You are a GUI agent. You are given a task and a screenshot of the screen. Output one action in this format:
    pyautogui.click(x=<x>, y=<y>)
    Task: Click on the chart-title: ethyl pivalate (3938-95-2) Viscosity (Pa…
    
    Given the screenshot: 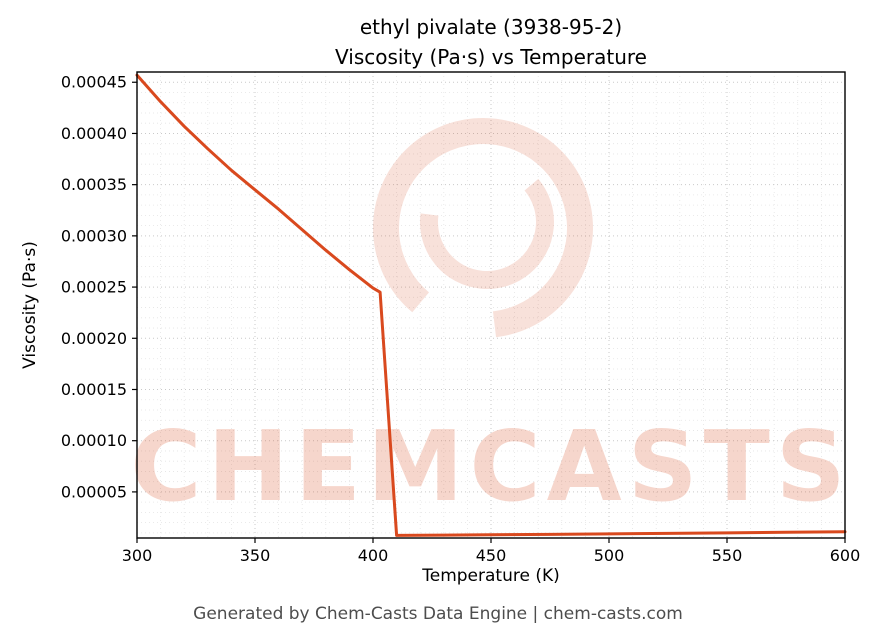 What is the action you would take?
    pyautogui.click(x=491, y=42)
    